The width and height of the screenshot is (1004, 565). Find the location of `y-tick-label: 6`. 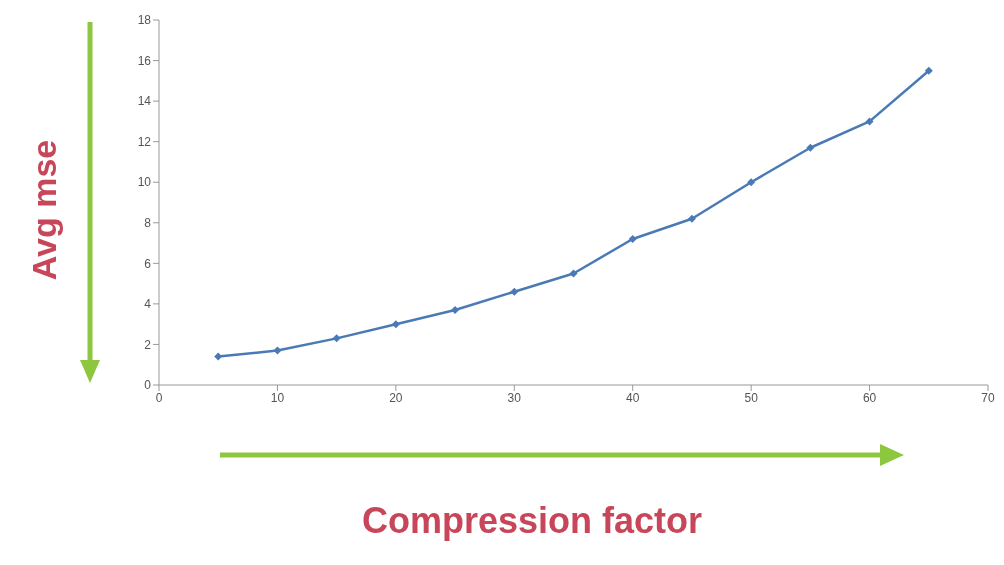

y-tick-label: 6 is located at coordinates (148, 263).